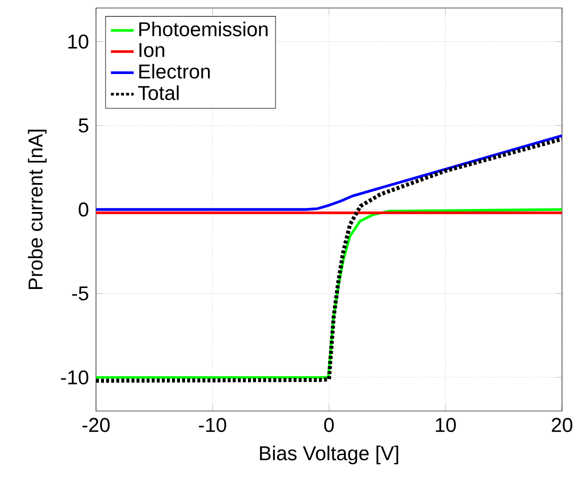 The image size is (579, 481). I want to click on legend-label: Ion, so click(152, 50).